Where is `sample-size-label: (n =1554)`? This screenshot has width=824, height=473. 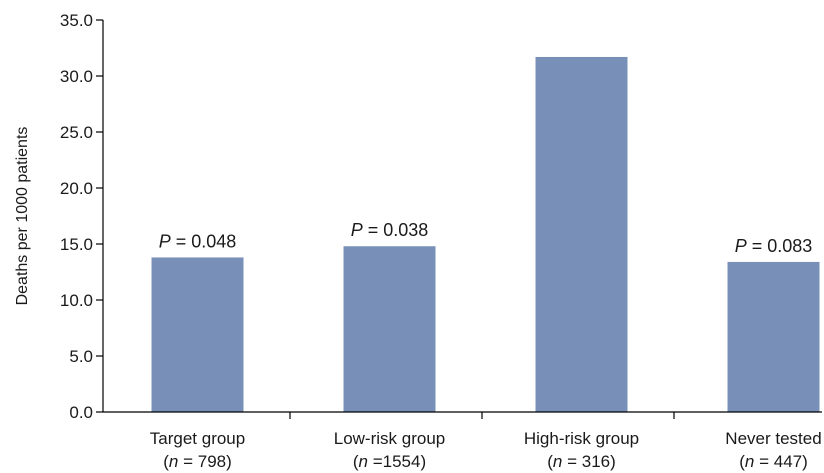 sample-size-label: (n =1554) is located at coordinates (389, 461).